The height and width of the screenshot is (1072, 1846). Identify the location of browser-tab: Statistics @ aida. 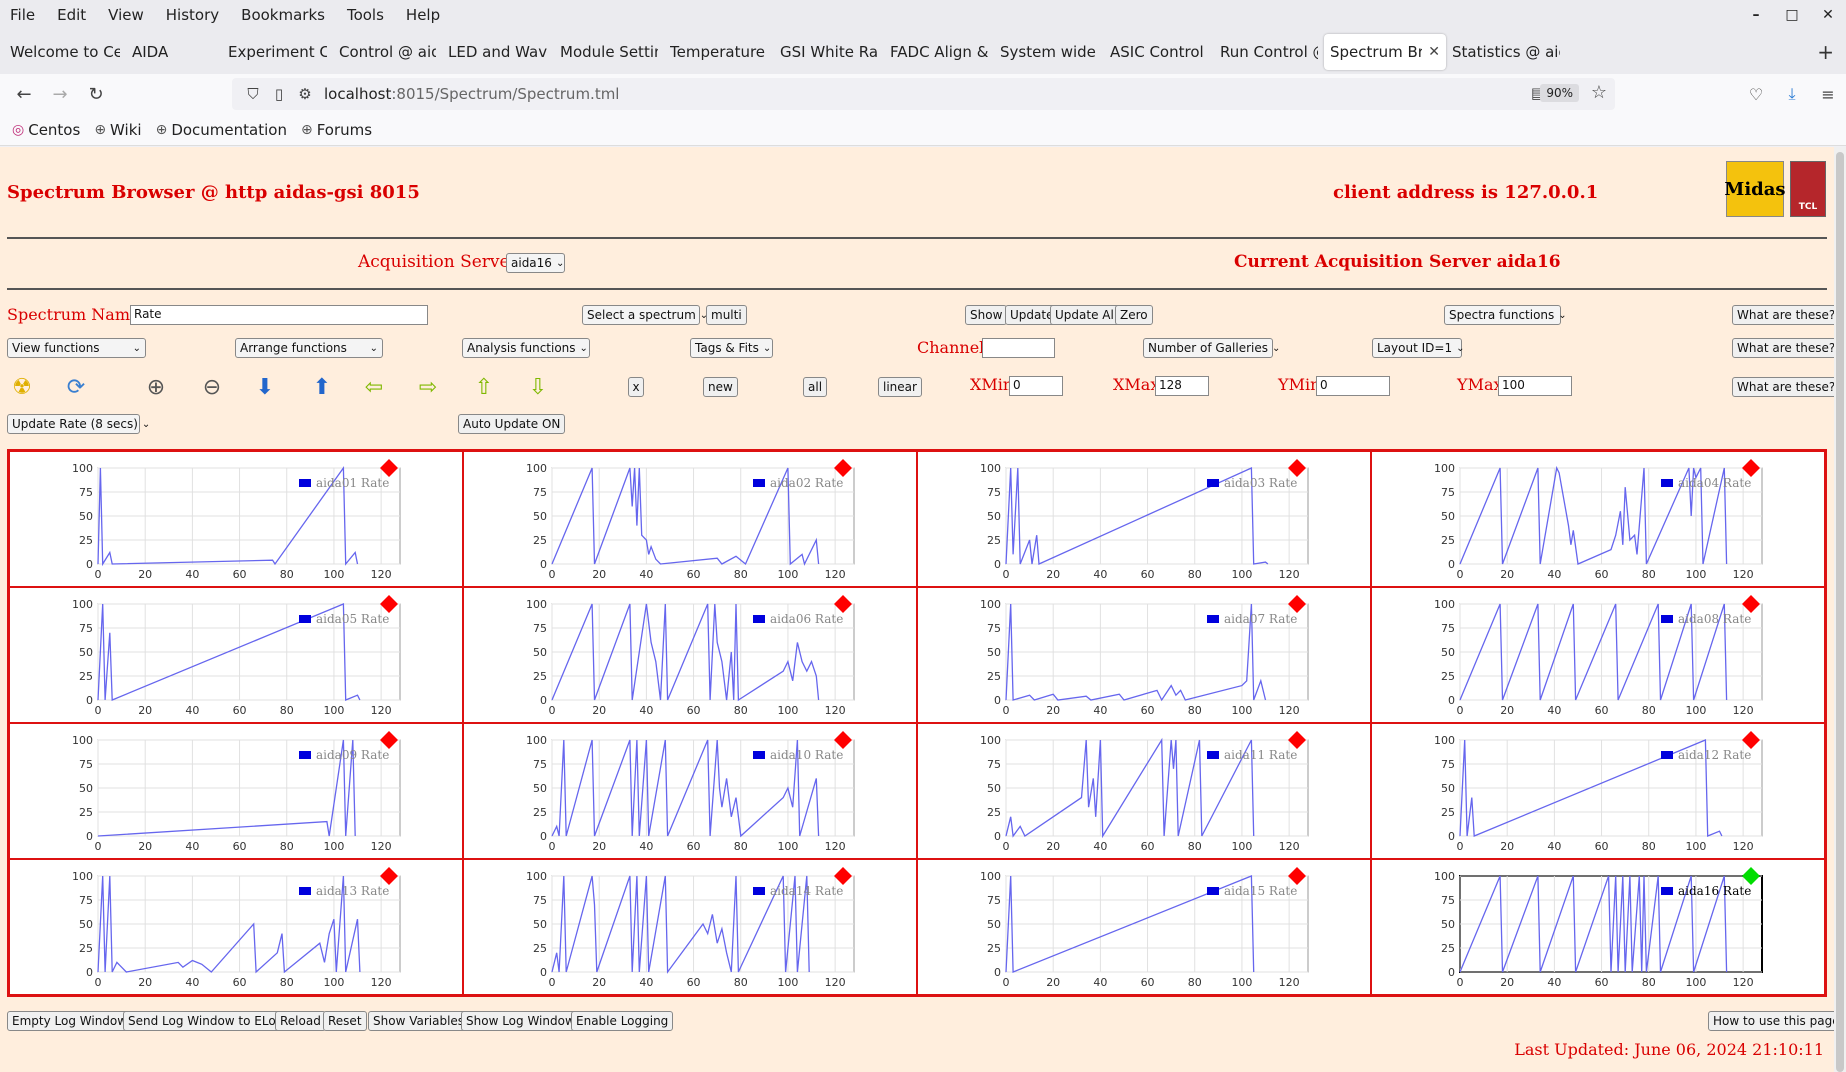
(1506, 52).